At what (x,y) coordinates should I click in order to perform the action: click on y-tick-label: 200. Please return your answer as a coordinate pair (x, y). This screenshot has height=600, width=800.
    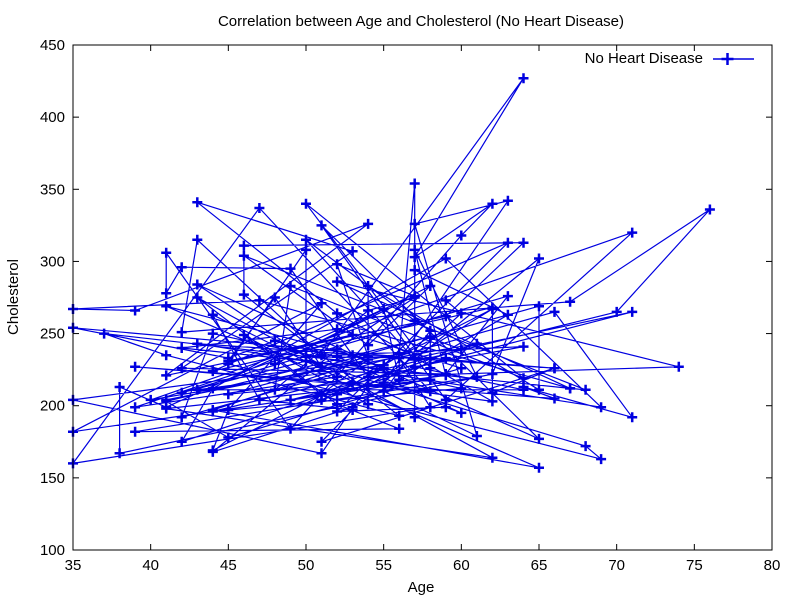
    Looking at the image, I should click on (52, 406).